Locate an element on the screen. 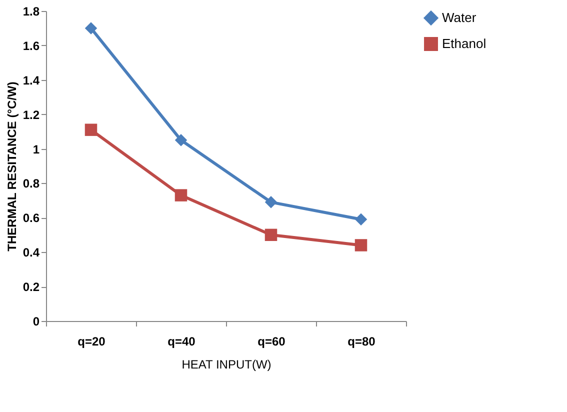 The image size is (567, 412). y-tick-label: 0.8 is located at coordinates (31, 183).